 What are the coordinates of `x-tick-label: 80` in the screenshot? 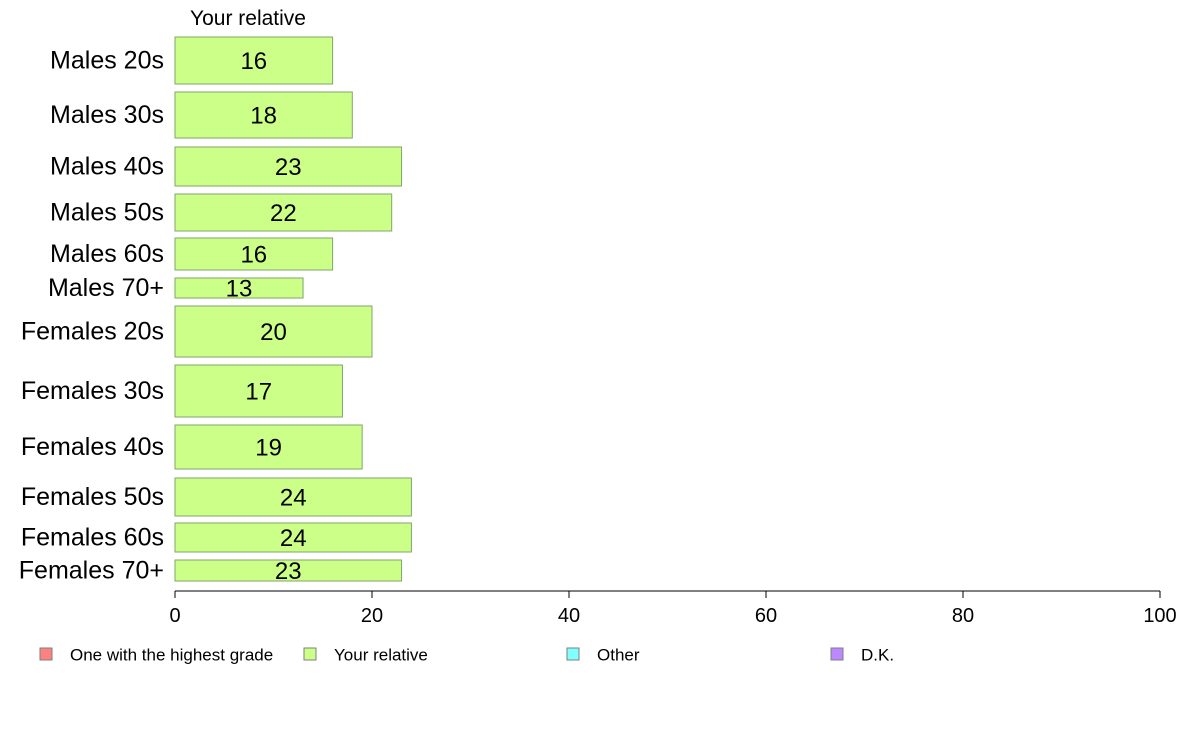 It's located at (963, 616).